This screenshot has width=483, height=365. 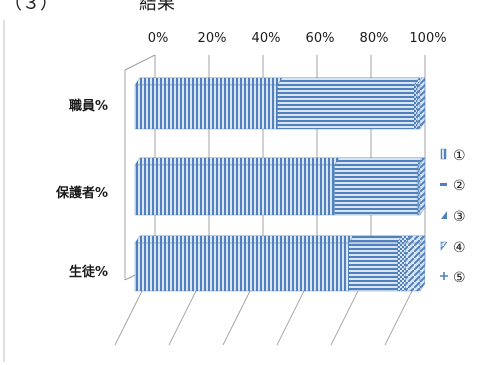 What do you see at coordinates (266, 38) in the screenshot?
I see `x-tick-label: 40%` at bounding box center [266, 38].